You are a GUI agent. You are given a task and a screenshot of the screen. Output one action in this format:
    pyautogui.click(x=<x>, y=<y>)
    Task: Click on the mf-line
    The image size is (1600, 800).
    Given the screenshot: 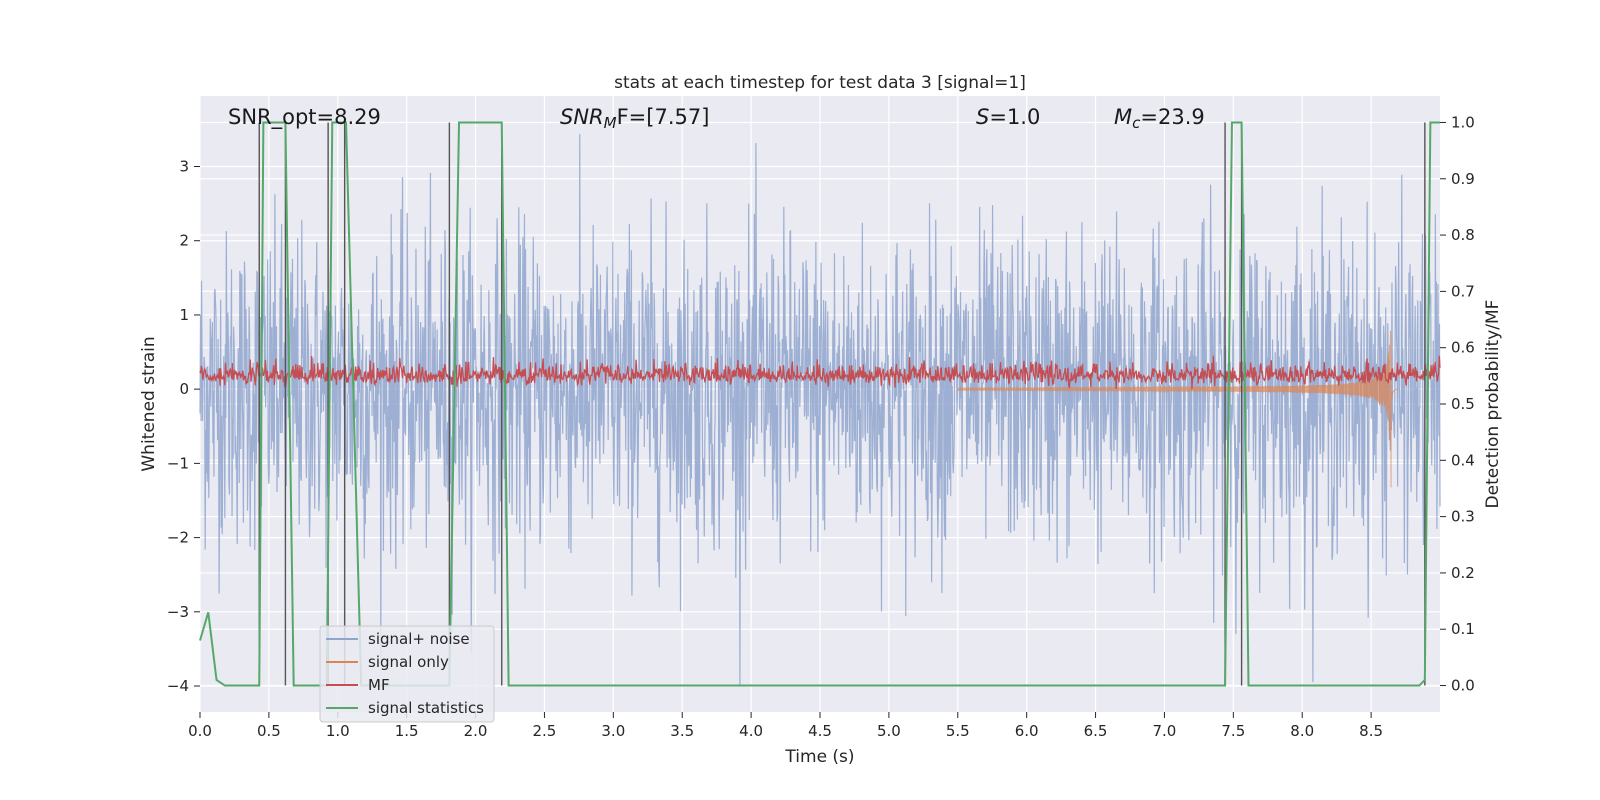 What is the action you would take?
    pyautogui.click(x=820, y=372)
    